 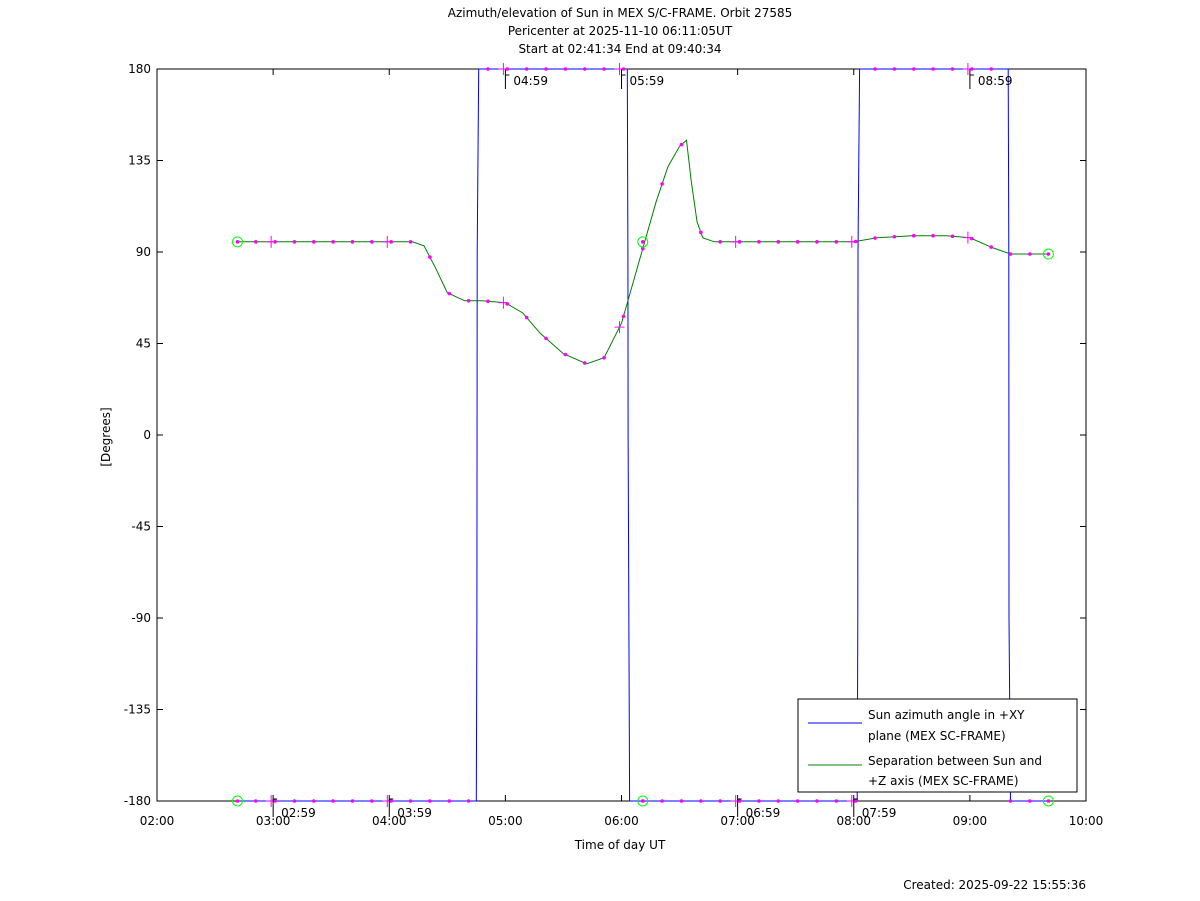 I want to click on legend-label-azimuth-1: Sun azimuth angle in +XY, so click(x=946, y=715).